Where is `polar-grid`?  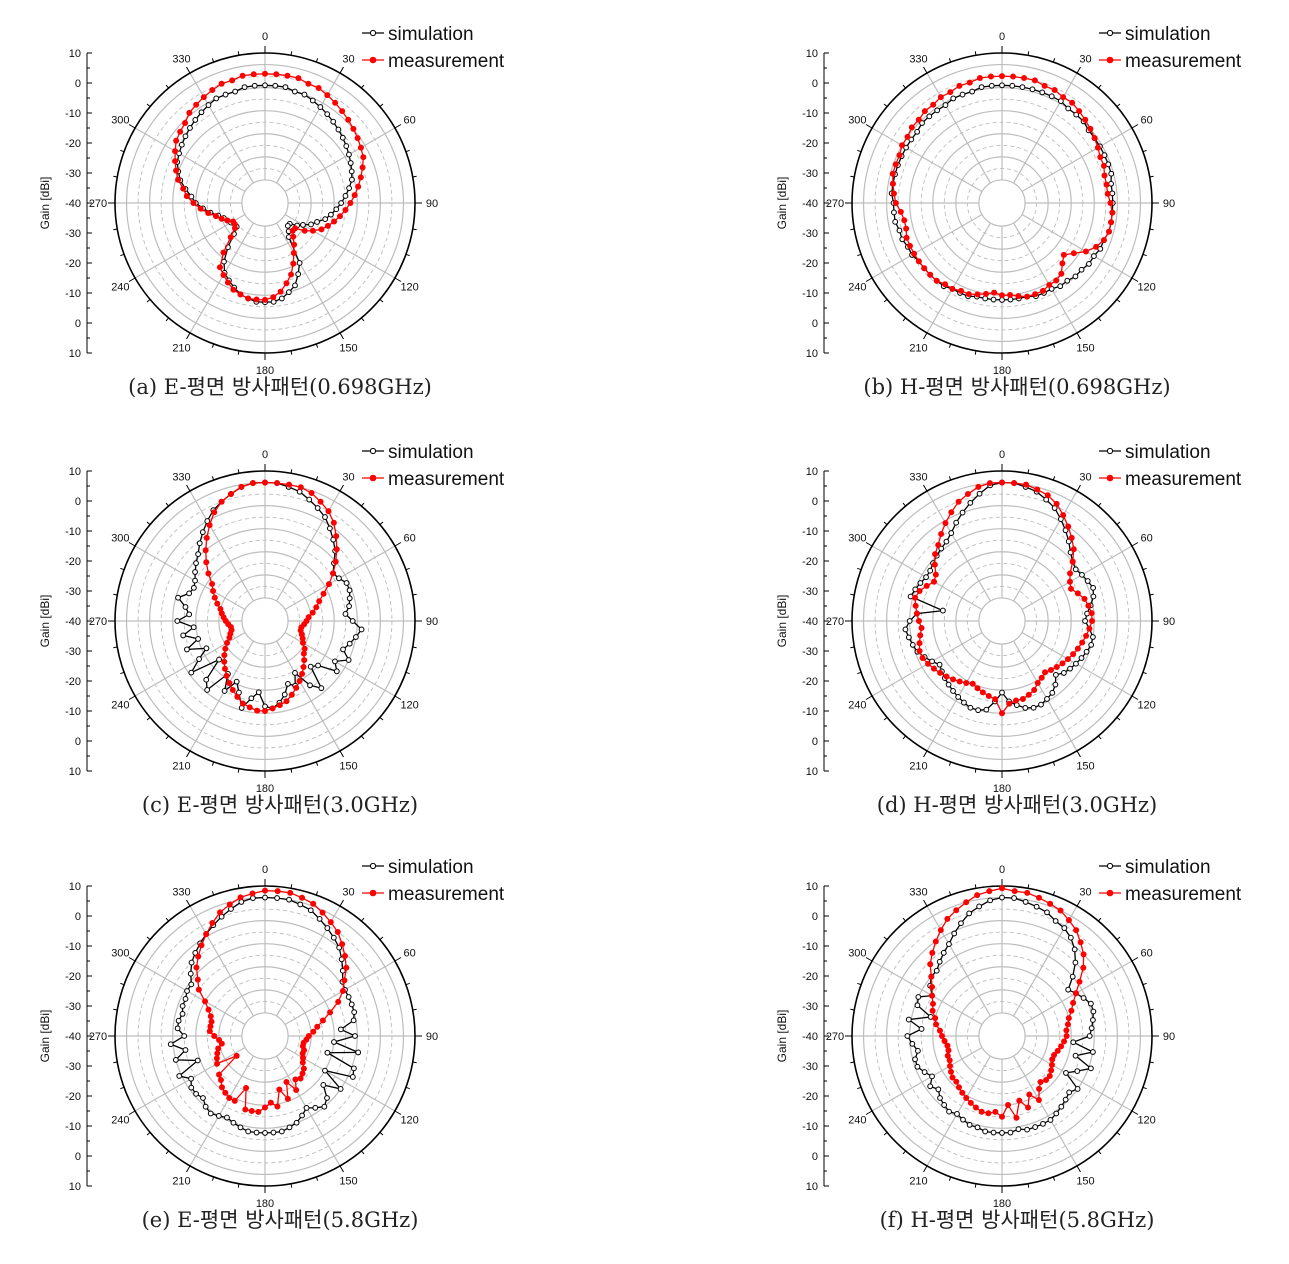 polar-grid is located at coordinates (265, 203).